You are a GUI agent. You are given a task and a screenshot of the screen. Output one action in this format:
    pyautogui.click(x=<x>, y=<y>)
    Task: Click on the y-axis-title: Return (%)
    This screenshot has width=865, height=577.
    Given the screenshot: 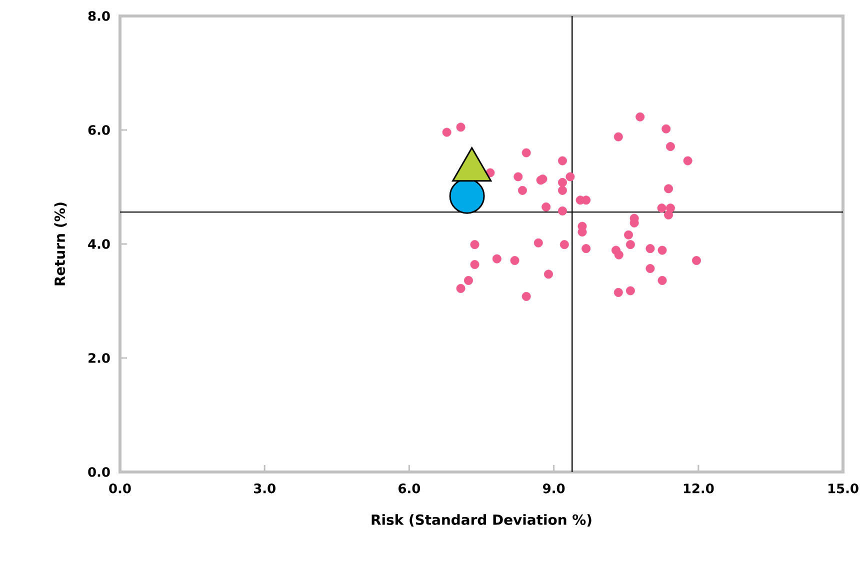 What is the action you would take?
    pyautogui.click(x=60, y=244)
    